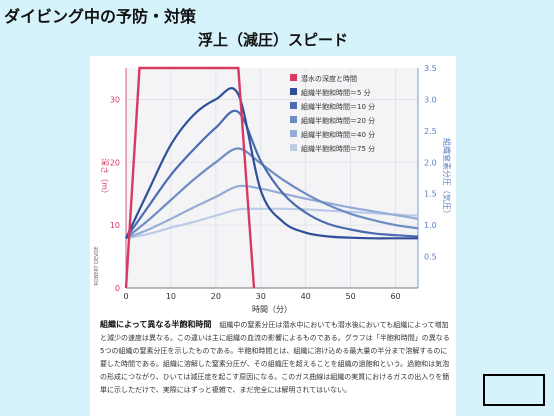 The width and height of the screenshot is (554, 416). I want to click on depth-profile-line, so click(190, 177).